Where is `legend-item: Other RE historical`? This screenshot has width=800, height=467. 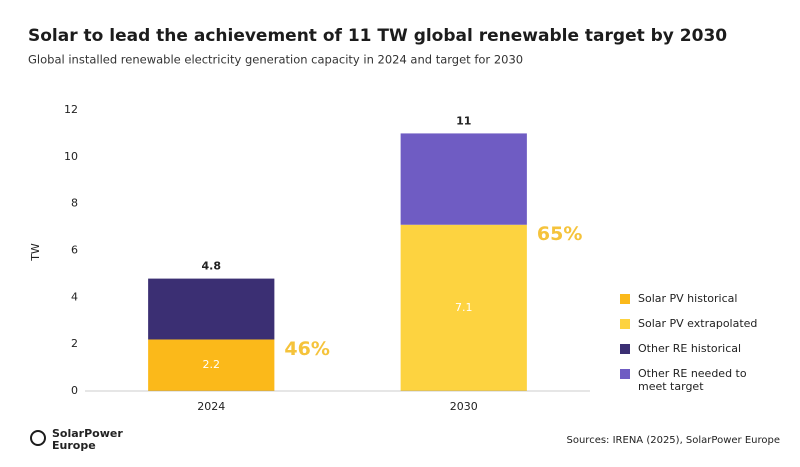
legend-item: Other RE historical is located at coordinates (705, 348).